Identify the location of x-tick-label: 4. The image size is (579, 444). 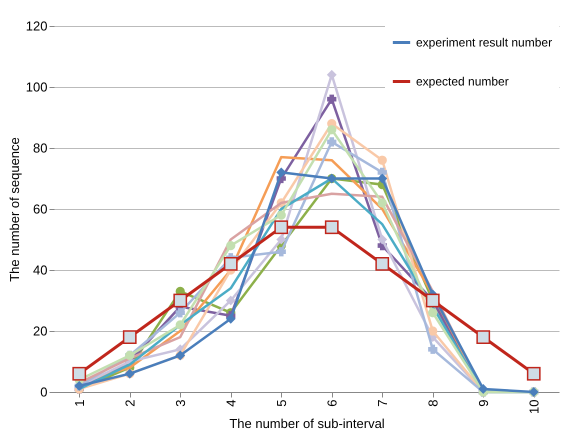
(230, 403).